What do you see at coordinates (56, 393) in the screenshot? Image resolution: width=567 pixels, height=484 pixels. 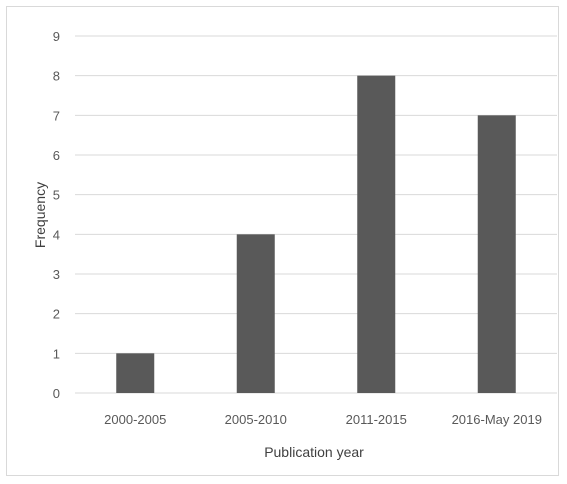 I see `y-tick-label: 0` at bounding box center [56, 393].